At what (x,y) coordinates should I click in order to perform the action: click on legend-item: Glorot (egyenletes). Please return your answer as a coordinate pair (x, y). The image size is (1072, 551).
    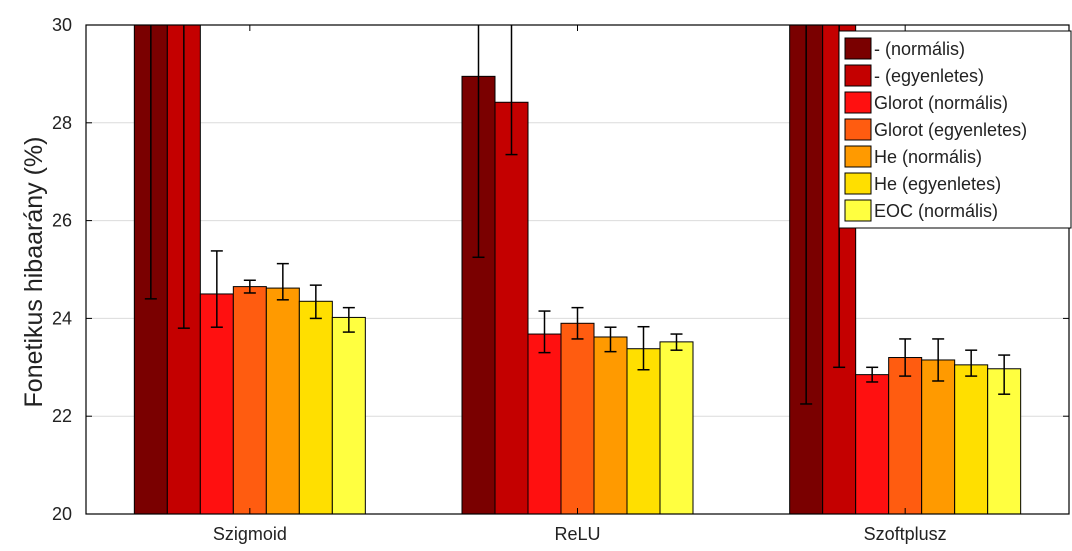
    Looking at the image, I should click on (935, 129).